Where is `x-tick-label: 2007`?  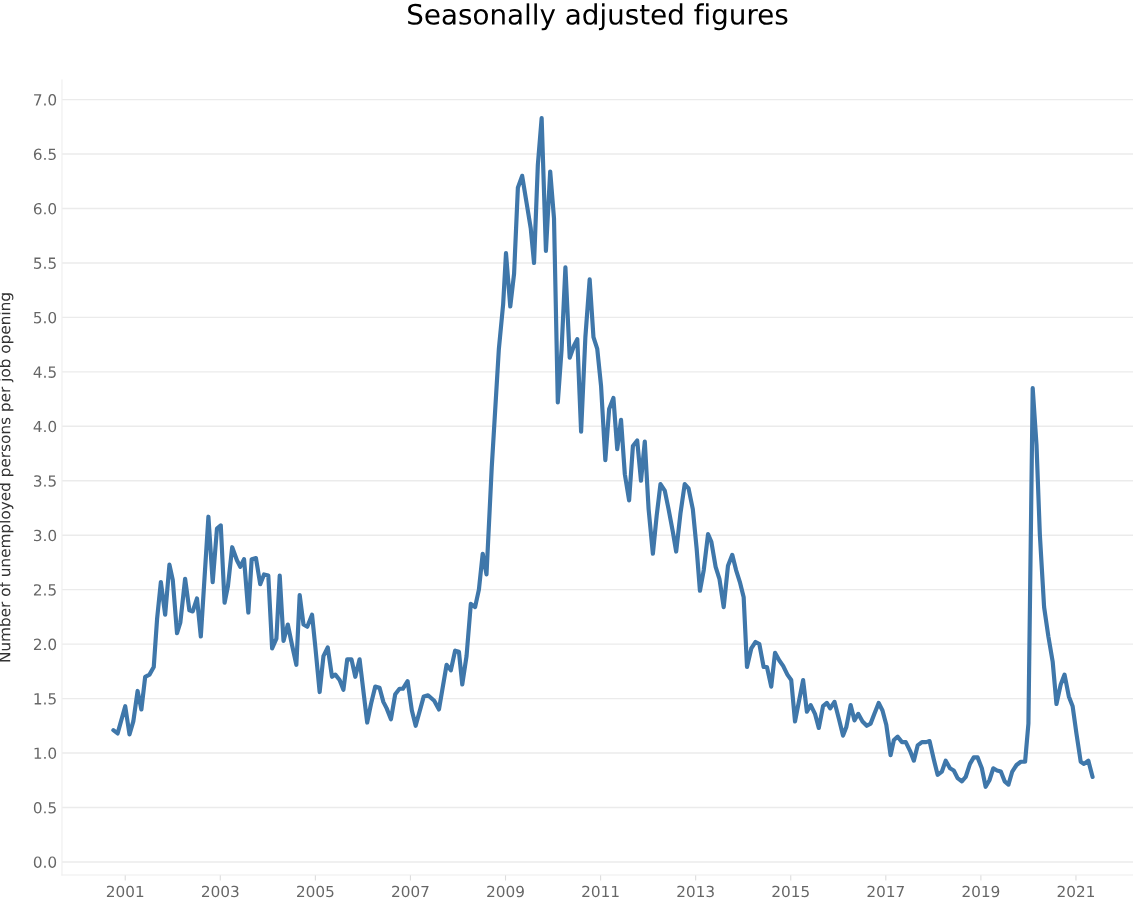
x-tick-label: 2007 is located at coordinates (410, 891).